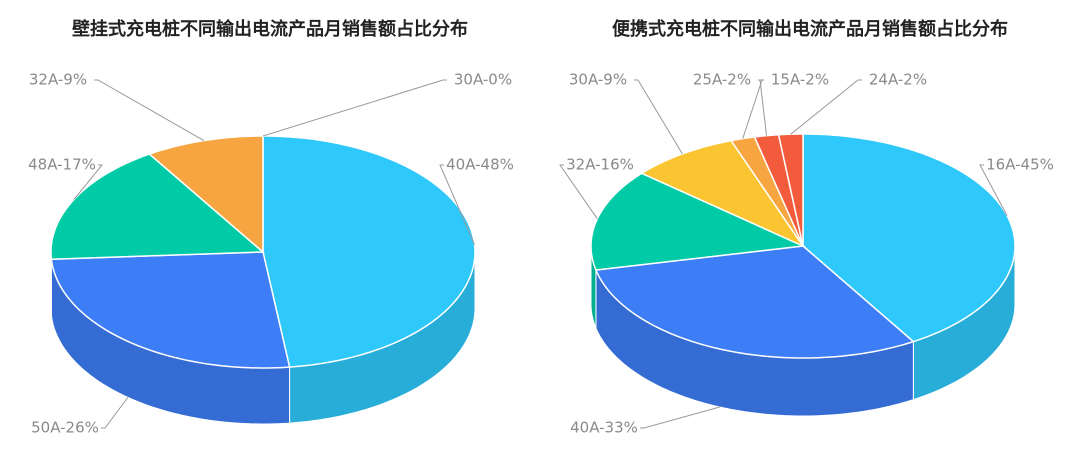  What do you see at coordinates (722, 80) in the screenshot?
I see `data-label: 25A-2%` at bounding box center [722, 80].